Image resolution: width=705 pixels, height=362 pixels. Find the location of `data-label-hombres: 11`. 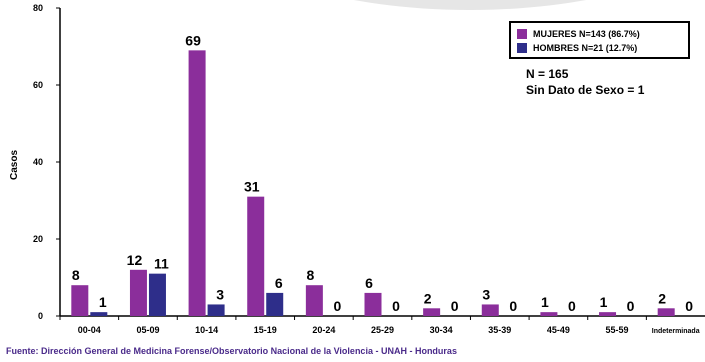

data-label-hombres: 11 is located at coordinates (161, 264).